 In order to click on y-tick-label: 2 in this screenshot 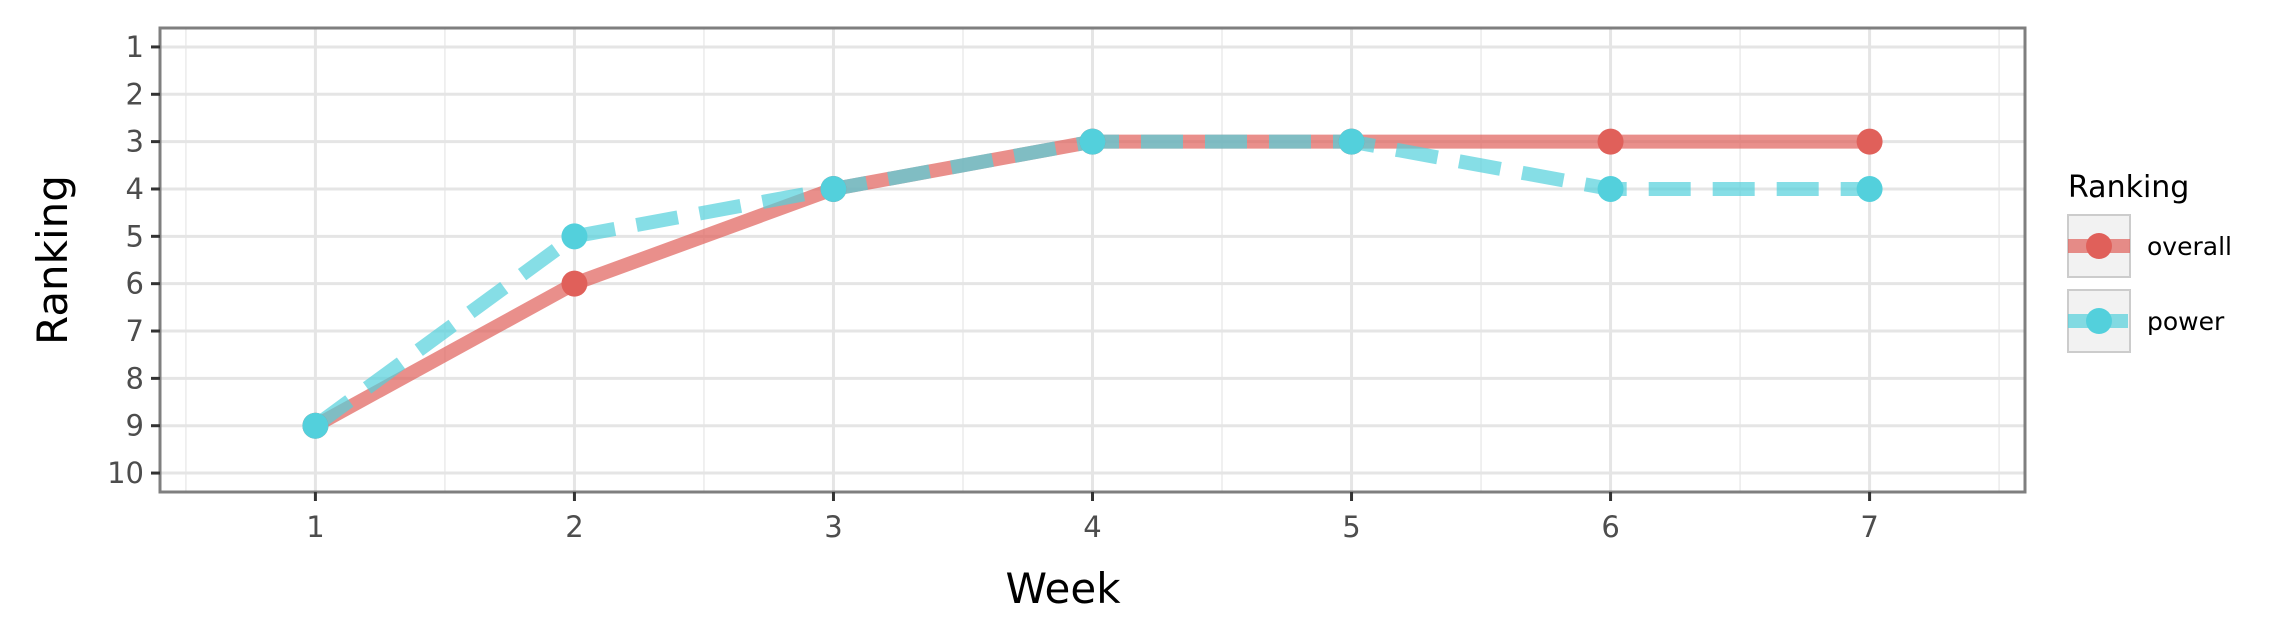, I will do `click(135, 94)`.